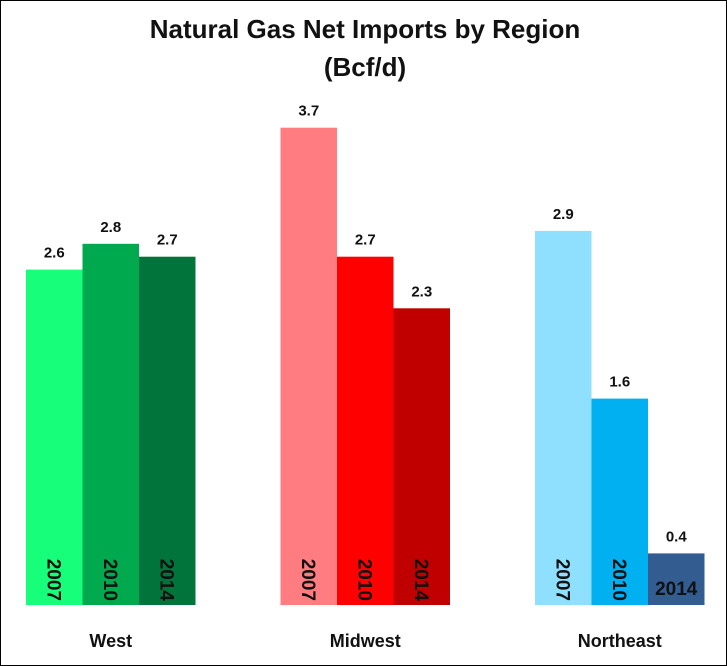 This screenshot has height=666, width=727. Describe the element at coordinates (421, 291) in the screenshot. I see `data-label: 2.3` at that location.